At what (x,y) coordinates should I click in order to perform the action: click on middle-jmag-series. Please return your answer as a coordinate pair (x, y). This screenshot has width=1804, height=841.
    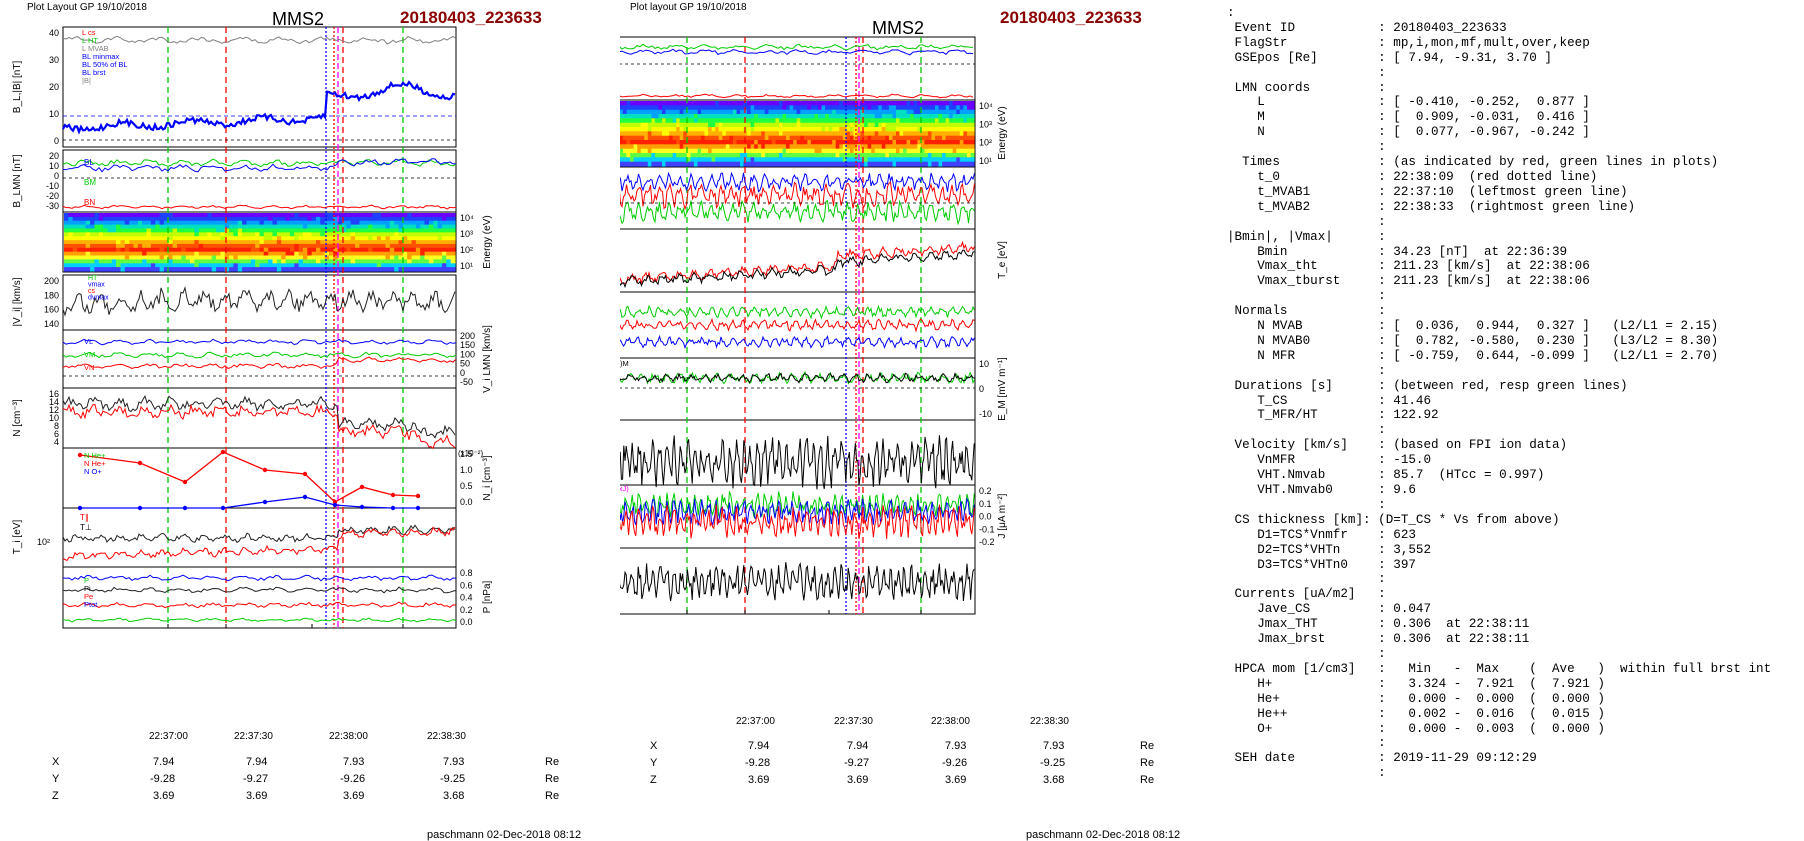
    Looking at the image, I should click on (797, 462).